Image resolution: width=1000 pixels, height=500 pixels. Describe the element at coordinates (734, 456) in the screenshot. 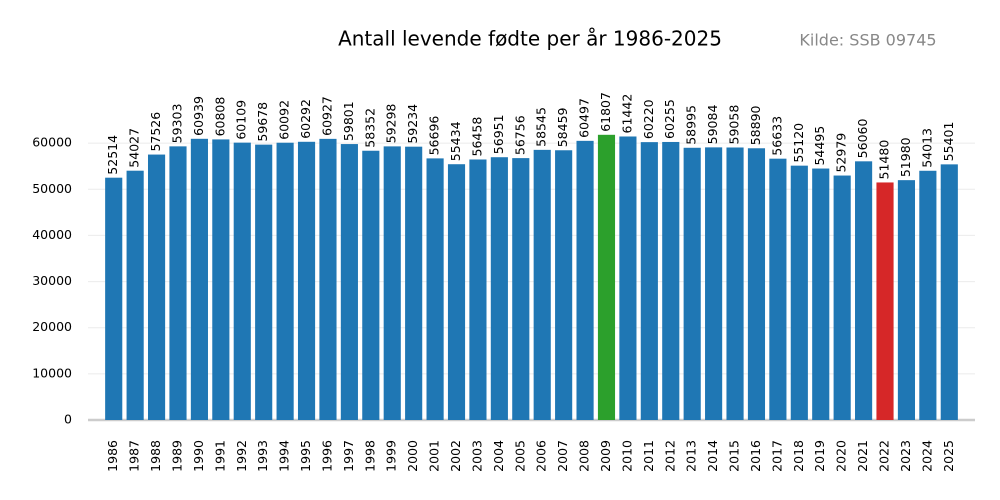

I see `x-tick-label: 2015` at that location.